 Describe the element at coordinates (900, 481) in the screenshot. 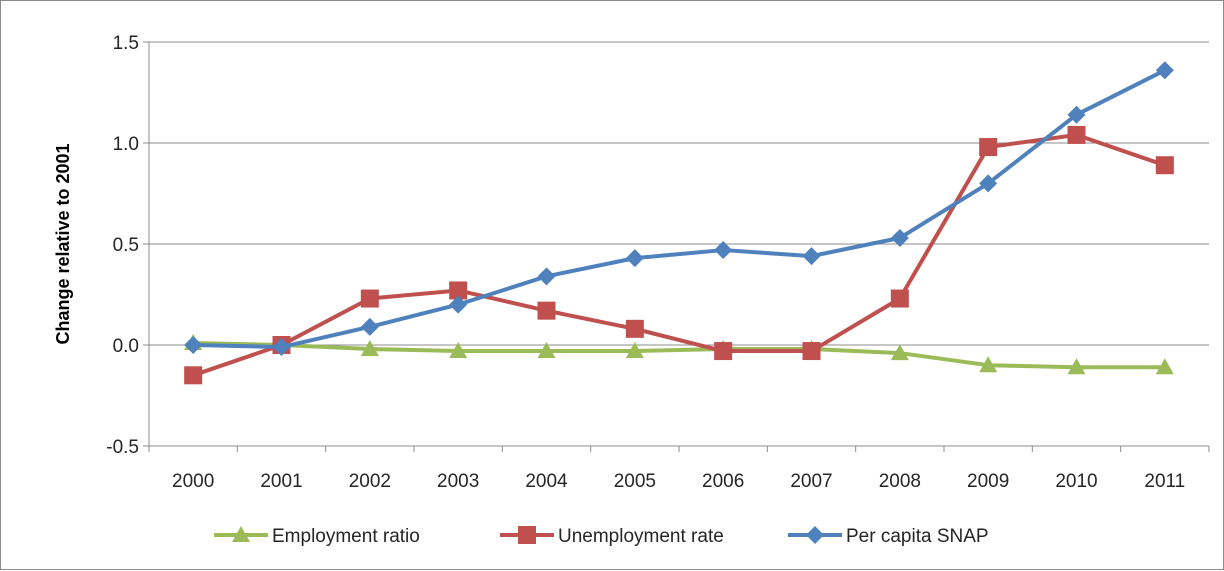

I see `x-tick-label: 2008` at that location.